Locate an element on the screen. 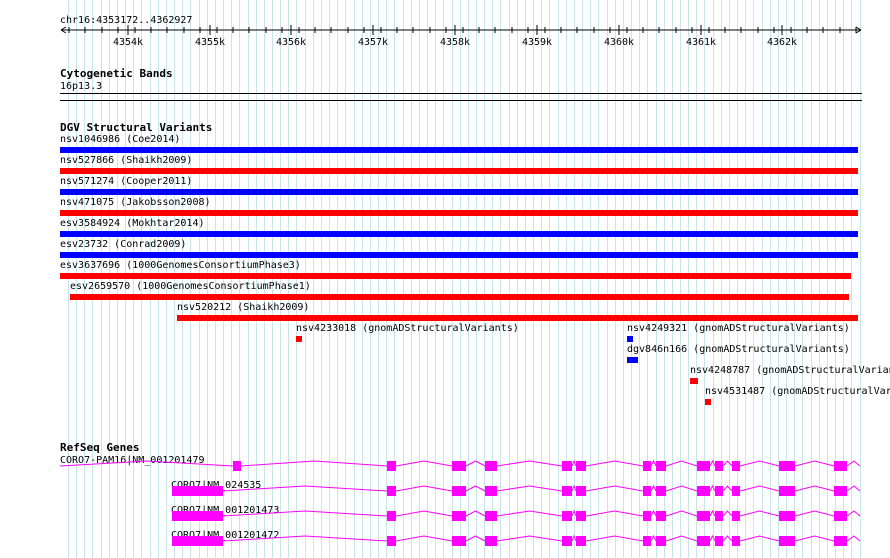  refseq-gene-label: CORO7|NM_001201472 is located at coordinates (225, 535).